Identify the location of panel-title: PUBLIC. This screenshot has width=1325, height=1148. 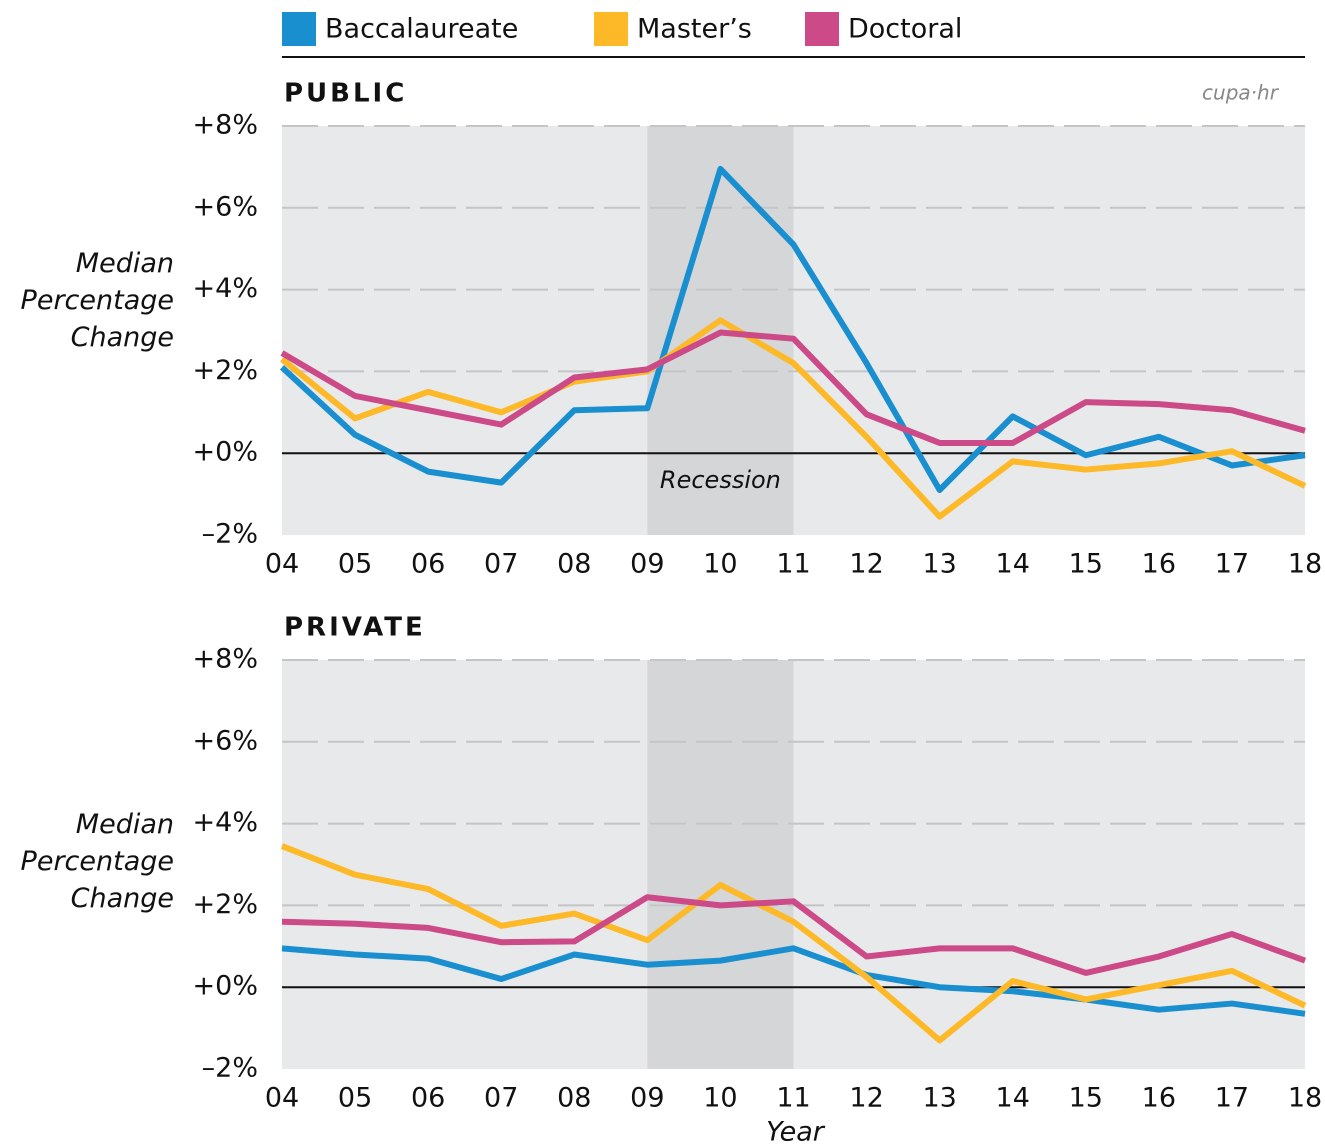
(345, 94).